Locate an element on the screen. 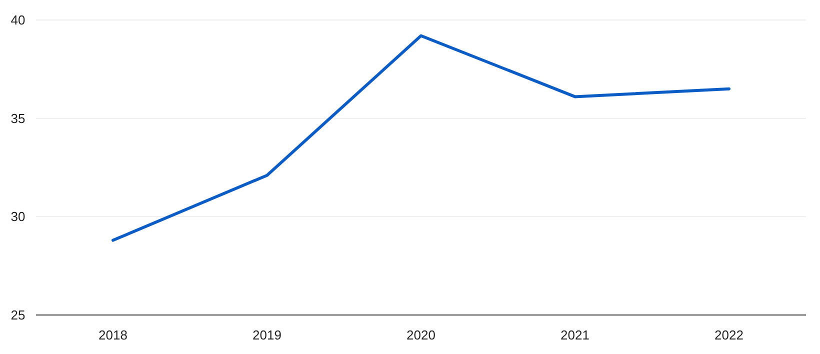 This screenshot has height=354, width=820. y-tick-label: 35 is located at coordinates (18, 118).